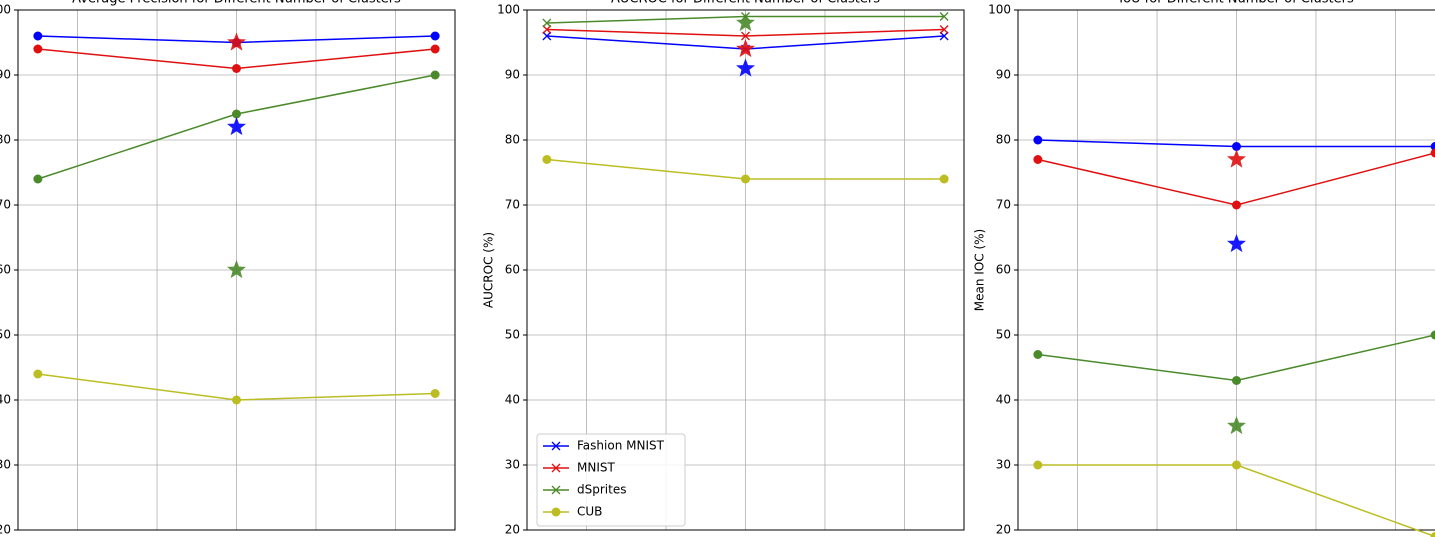  I want to click on y-axis-label: Mean IOC (%), so click(980, 270).